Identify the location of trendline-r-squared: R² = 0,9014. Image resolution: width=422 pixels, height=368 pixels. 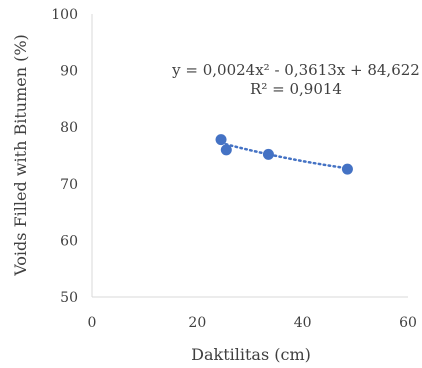
(296, 89).